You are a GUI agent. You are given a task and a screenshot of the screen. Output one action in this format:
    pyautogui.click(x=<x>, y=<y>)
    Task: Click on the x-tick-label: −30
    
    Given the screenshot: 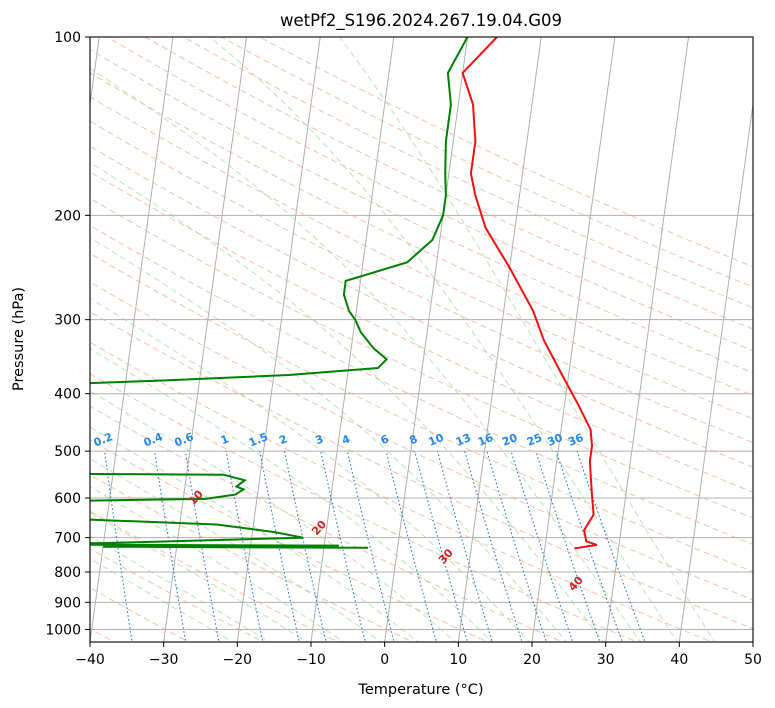 What is the action you would take?
    pyautogui.click(x=164, y=660)
    